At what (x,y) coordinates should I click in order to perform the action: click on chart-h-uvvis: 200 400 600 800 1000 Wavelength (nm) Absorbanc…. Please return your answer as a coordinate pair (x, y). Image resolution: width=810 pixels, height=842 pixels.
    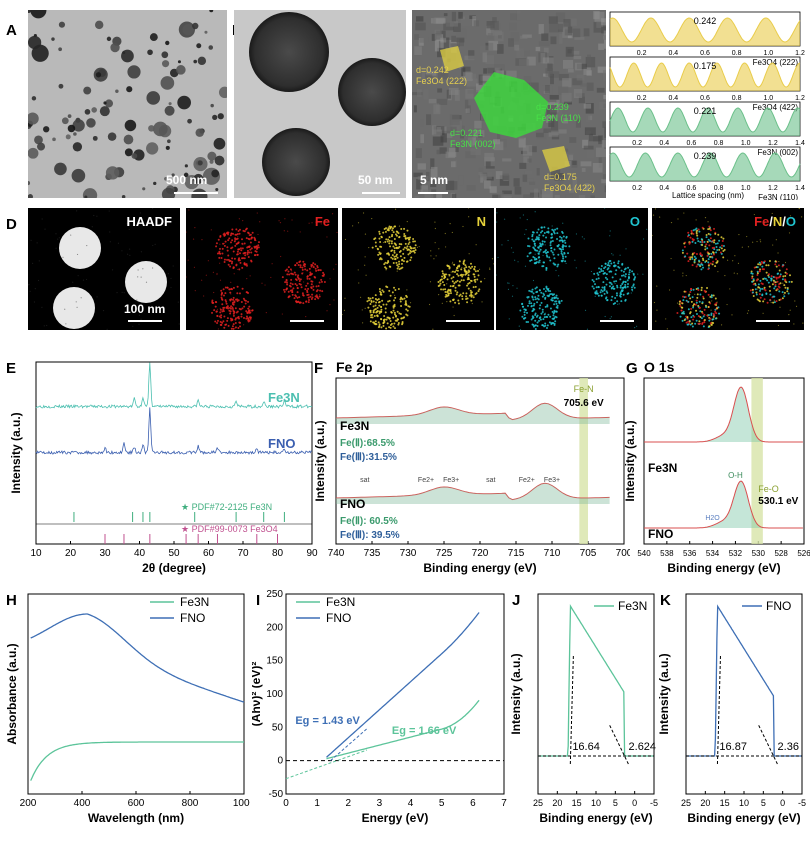
    Looking at the image, I should click on (128, 709).